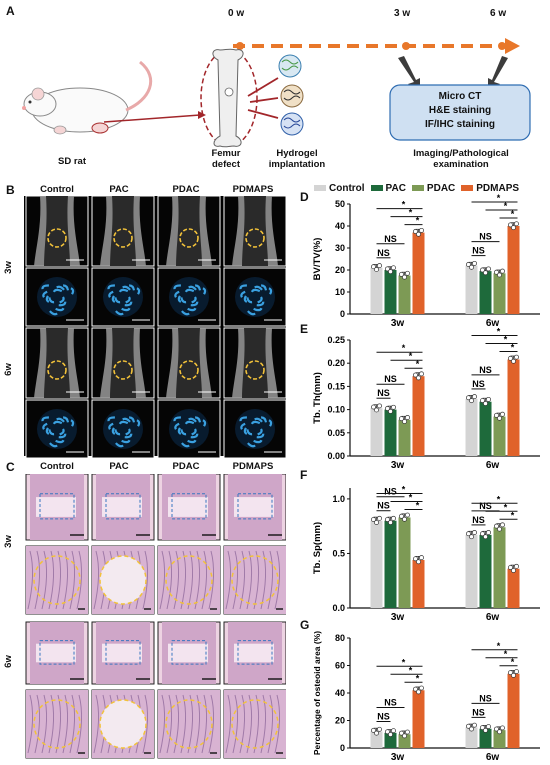 The height and width of the screenshot is (765, 550). Describe the element at coordinates (336, 433) in the screenshot. I see `y-tick-label: 0.05` at that location.